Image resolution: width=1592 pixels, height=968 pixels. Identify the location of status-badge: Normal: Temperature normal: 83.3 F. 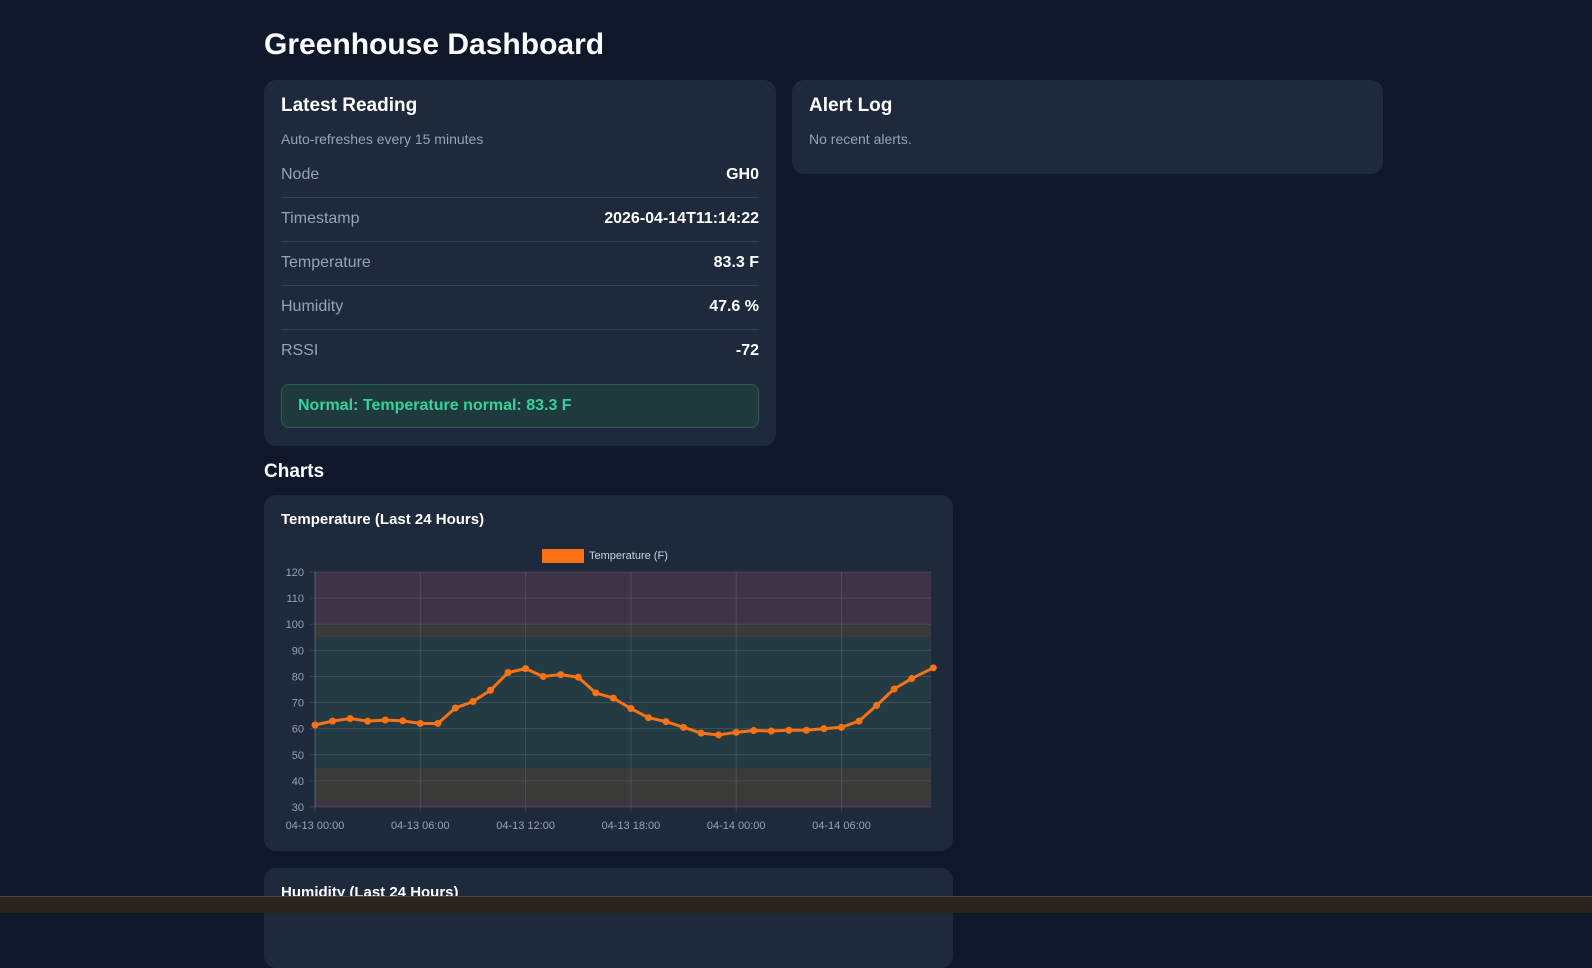
(520, 406).